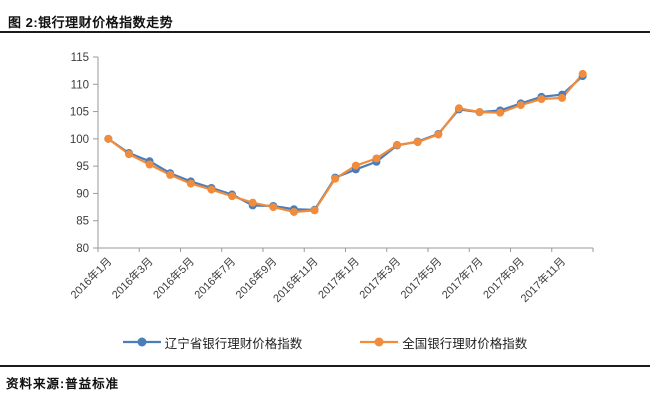 The image size is (650, 407). I want to click on page-title: 图 2:银行理财价格指数走势, so click(91, 22).